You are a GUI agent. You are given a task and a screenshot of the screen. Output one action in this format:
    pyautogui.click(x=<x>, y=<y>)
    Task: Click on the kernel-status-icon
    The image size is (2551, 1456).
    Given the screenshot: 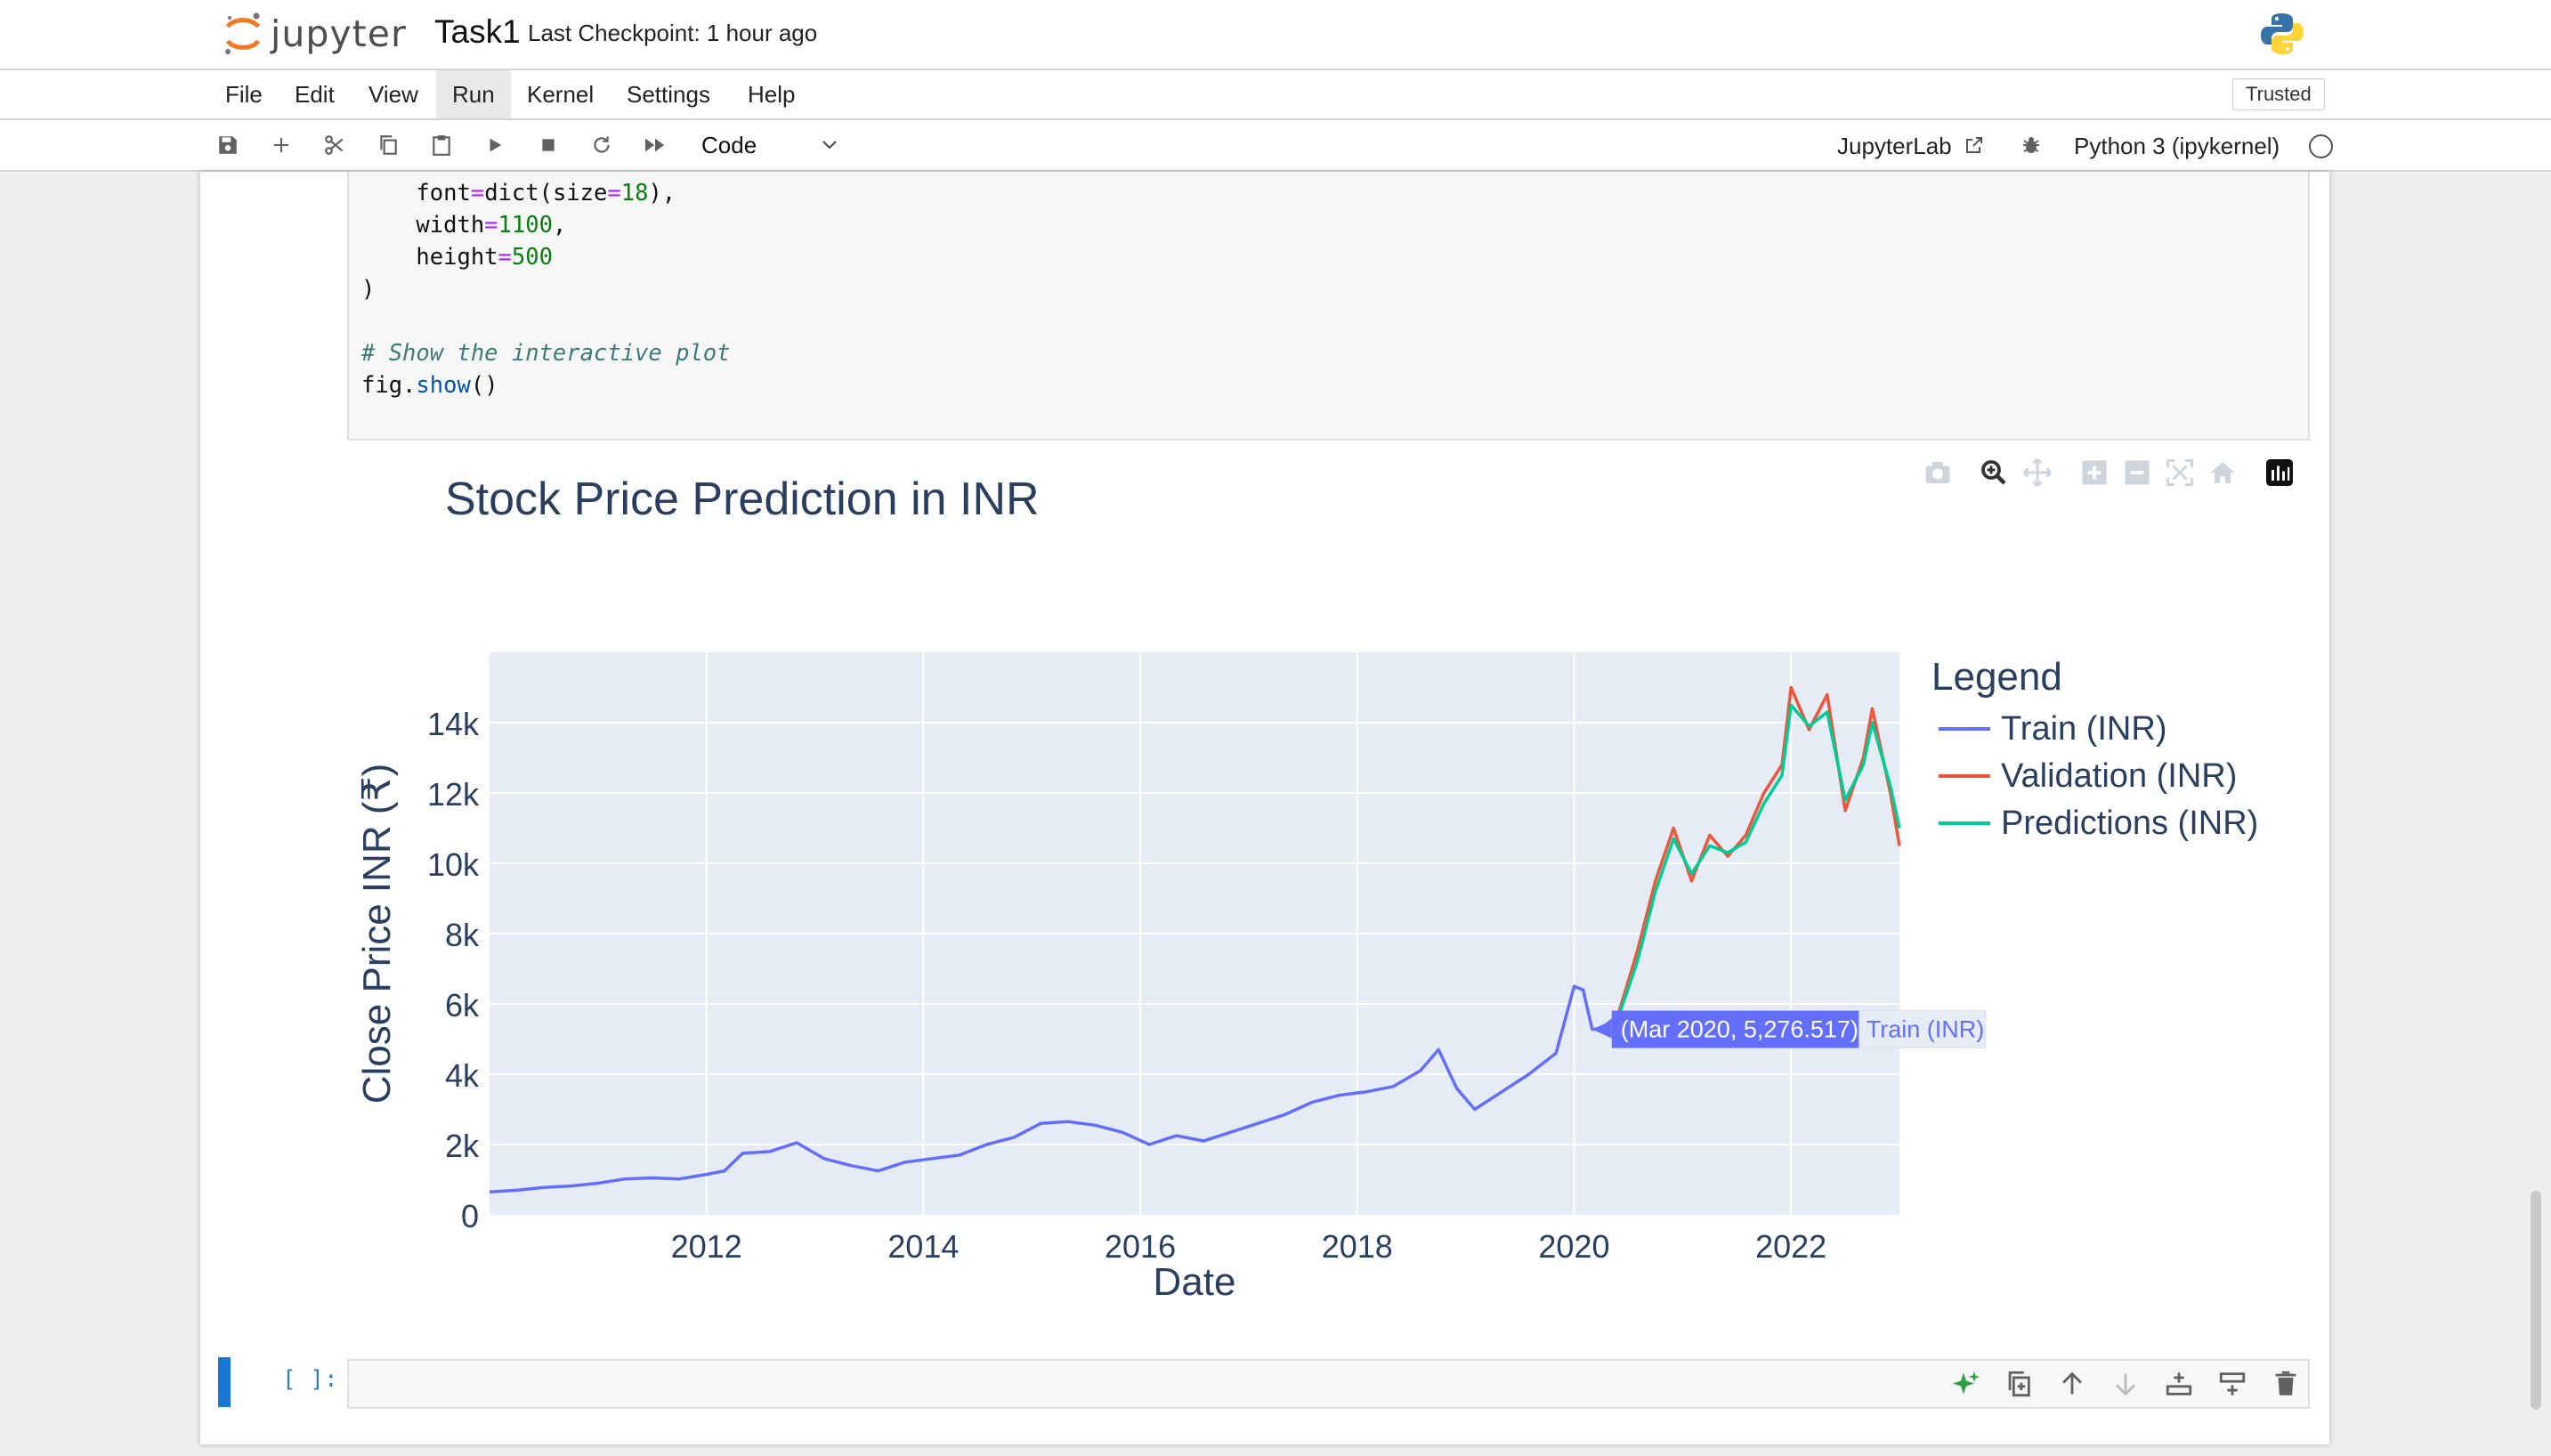 What is the action you would take?
    pyautogui.click(x=2321, y=146)
    